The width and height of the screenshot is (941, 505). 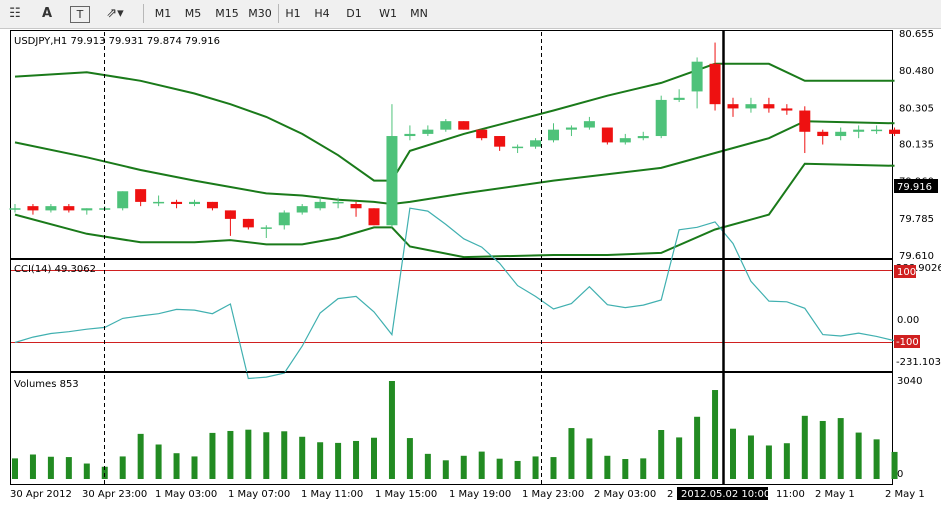 I want to click on timeframe-d1-button: D1, so click(x=354, y=13).